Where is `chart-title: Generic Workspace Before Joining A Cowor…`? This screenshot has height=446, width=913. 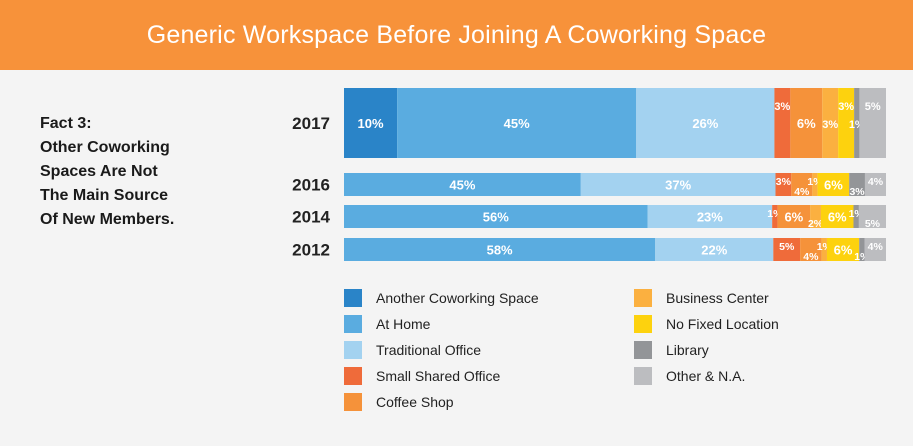
chart-title: Generic Workspace Before Joining A Cowor… is located at coordinates (456, 34).